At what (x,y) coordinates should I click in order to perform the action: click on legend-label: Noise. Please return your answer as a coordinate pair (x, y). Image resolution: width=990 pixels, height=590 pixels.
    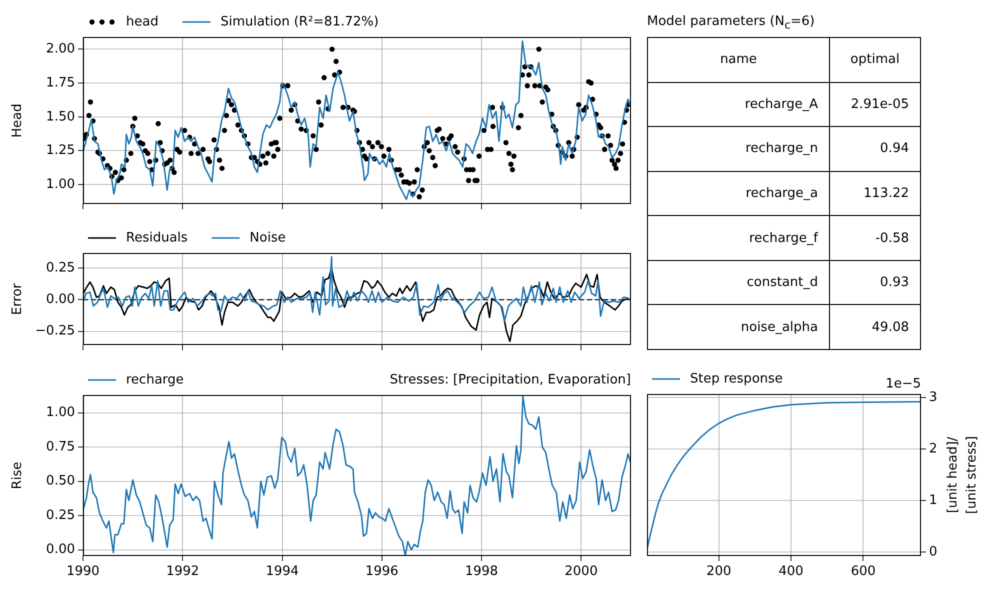
    Looking at the image, I should click on (268, 238).